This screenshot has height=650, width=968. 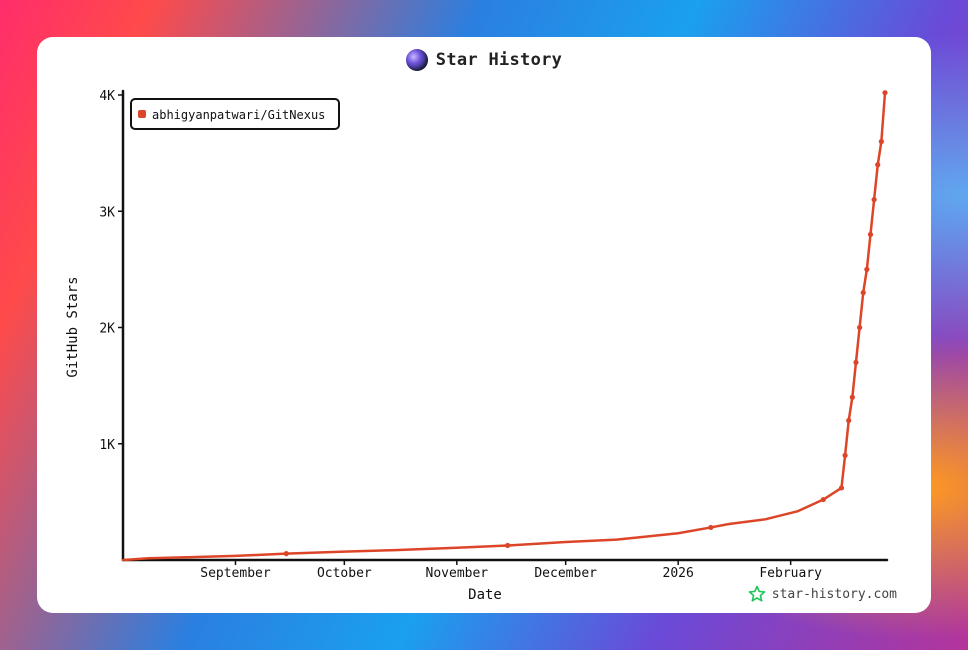 What do you see at coordinates (142, 114) in the screenshot?
I see `legend-swatch` at bounding box center [142, 114].